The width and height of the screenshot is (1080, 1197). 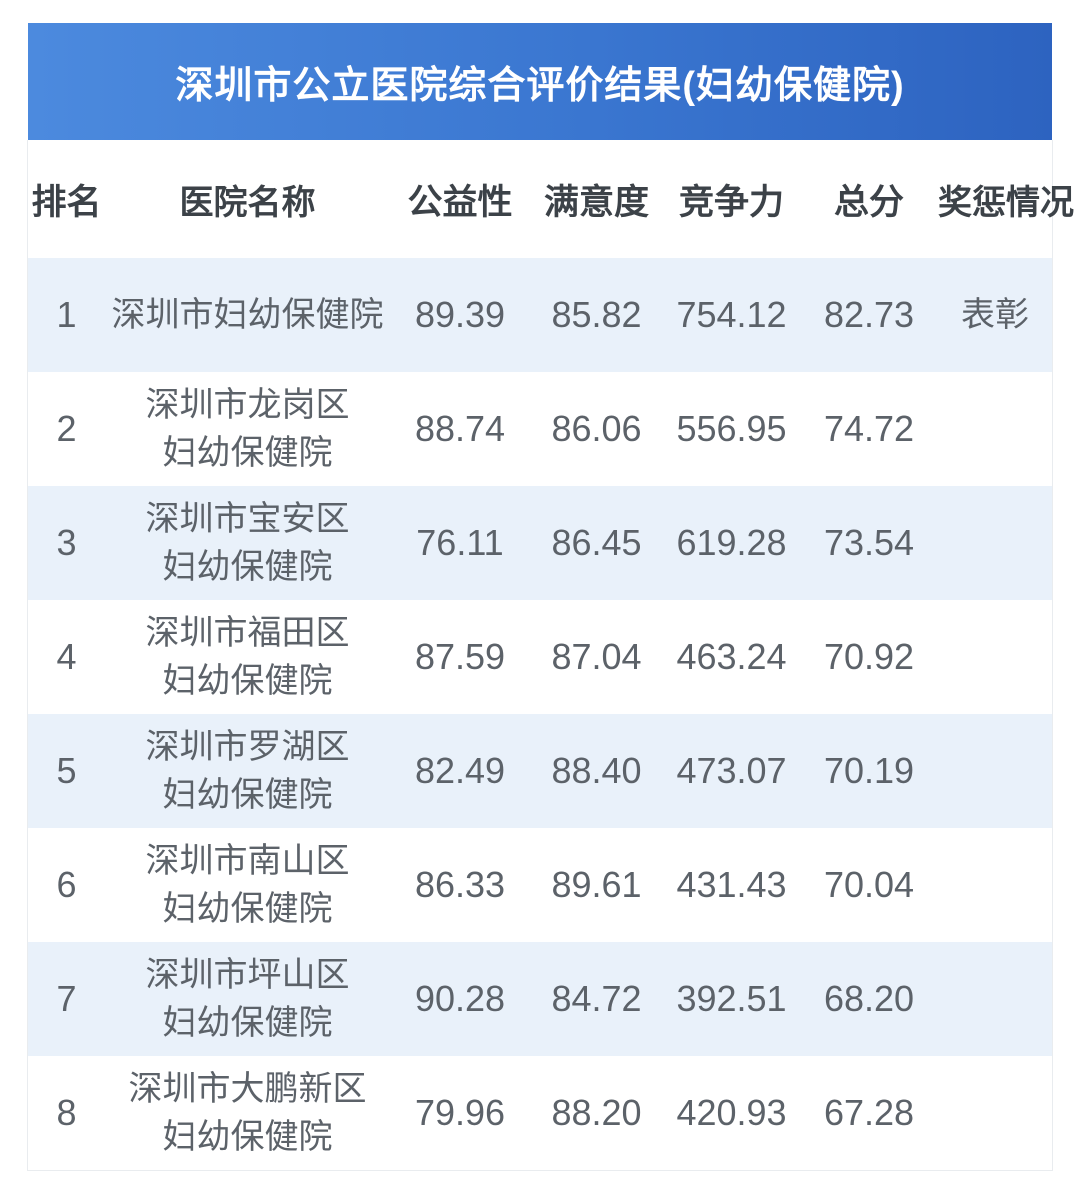 What do you see at coordinates (540, 999) in the screenshot?
I see `table-row: 7 深圳市坪山区 妇幼保健院 90.28 84.72 392.51 68.20` at bounding box center [540, 999].